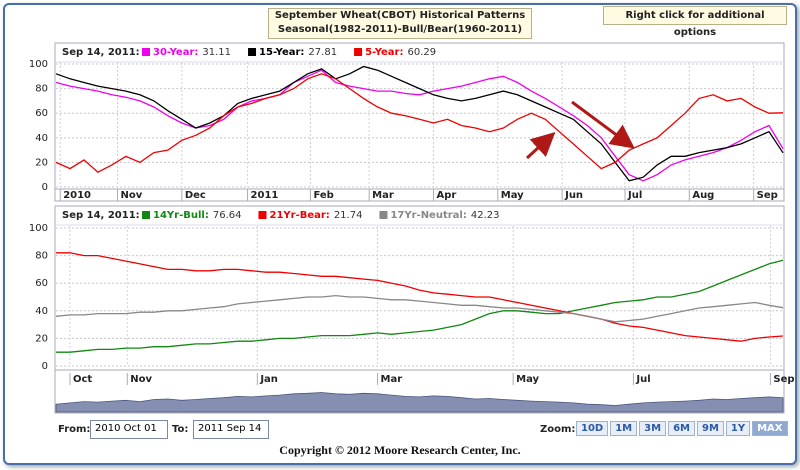 The height and width of the screenshot is (470, 800). I want to click on legend-name: 15-Year:, so click(281, 52).